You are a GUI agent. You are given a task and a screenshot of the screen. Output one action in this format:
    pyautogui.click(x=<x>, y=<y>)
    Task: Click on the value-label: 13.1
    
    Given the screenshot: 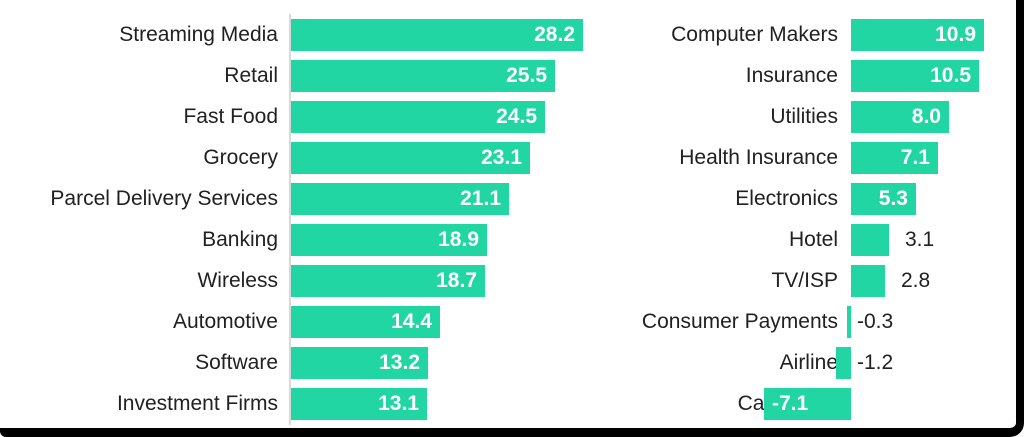 What is the action you would take?
    pyautogui.click(x=398, y=403)
    